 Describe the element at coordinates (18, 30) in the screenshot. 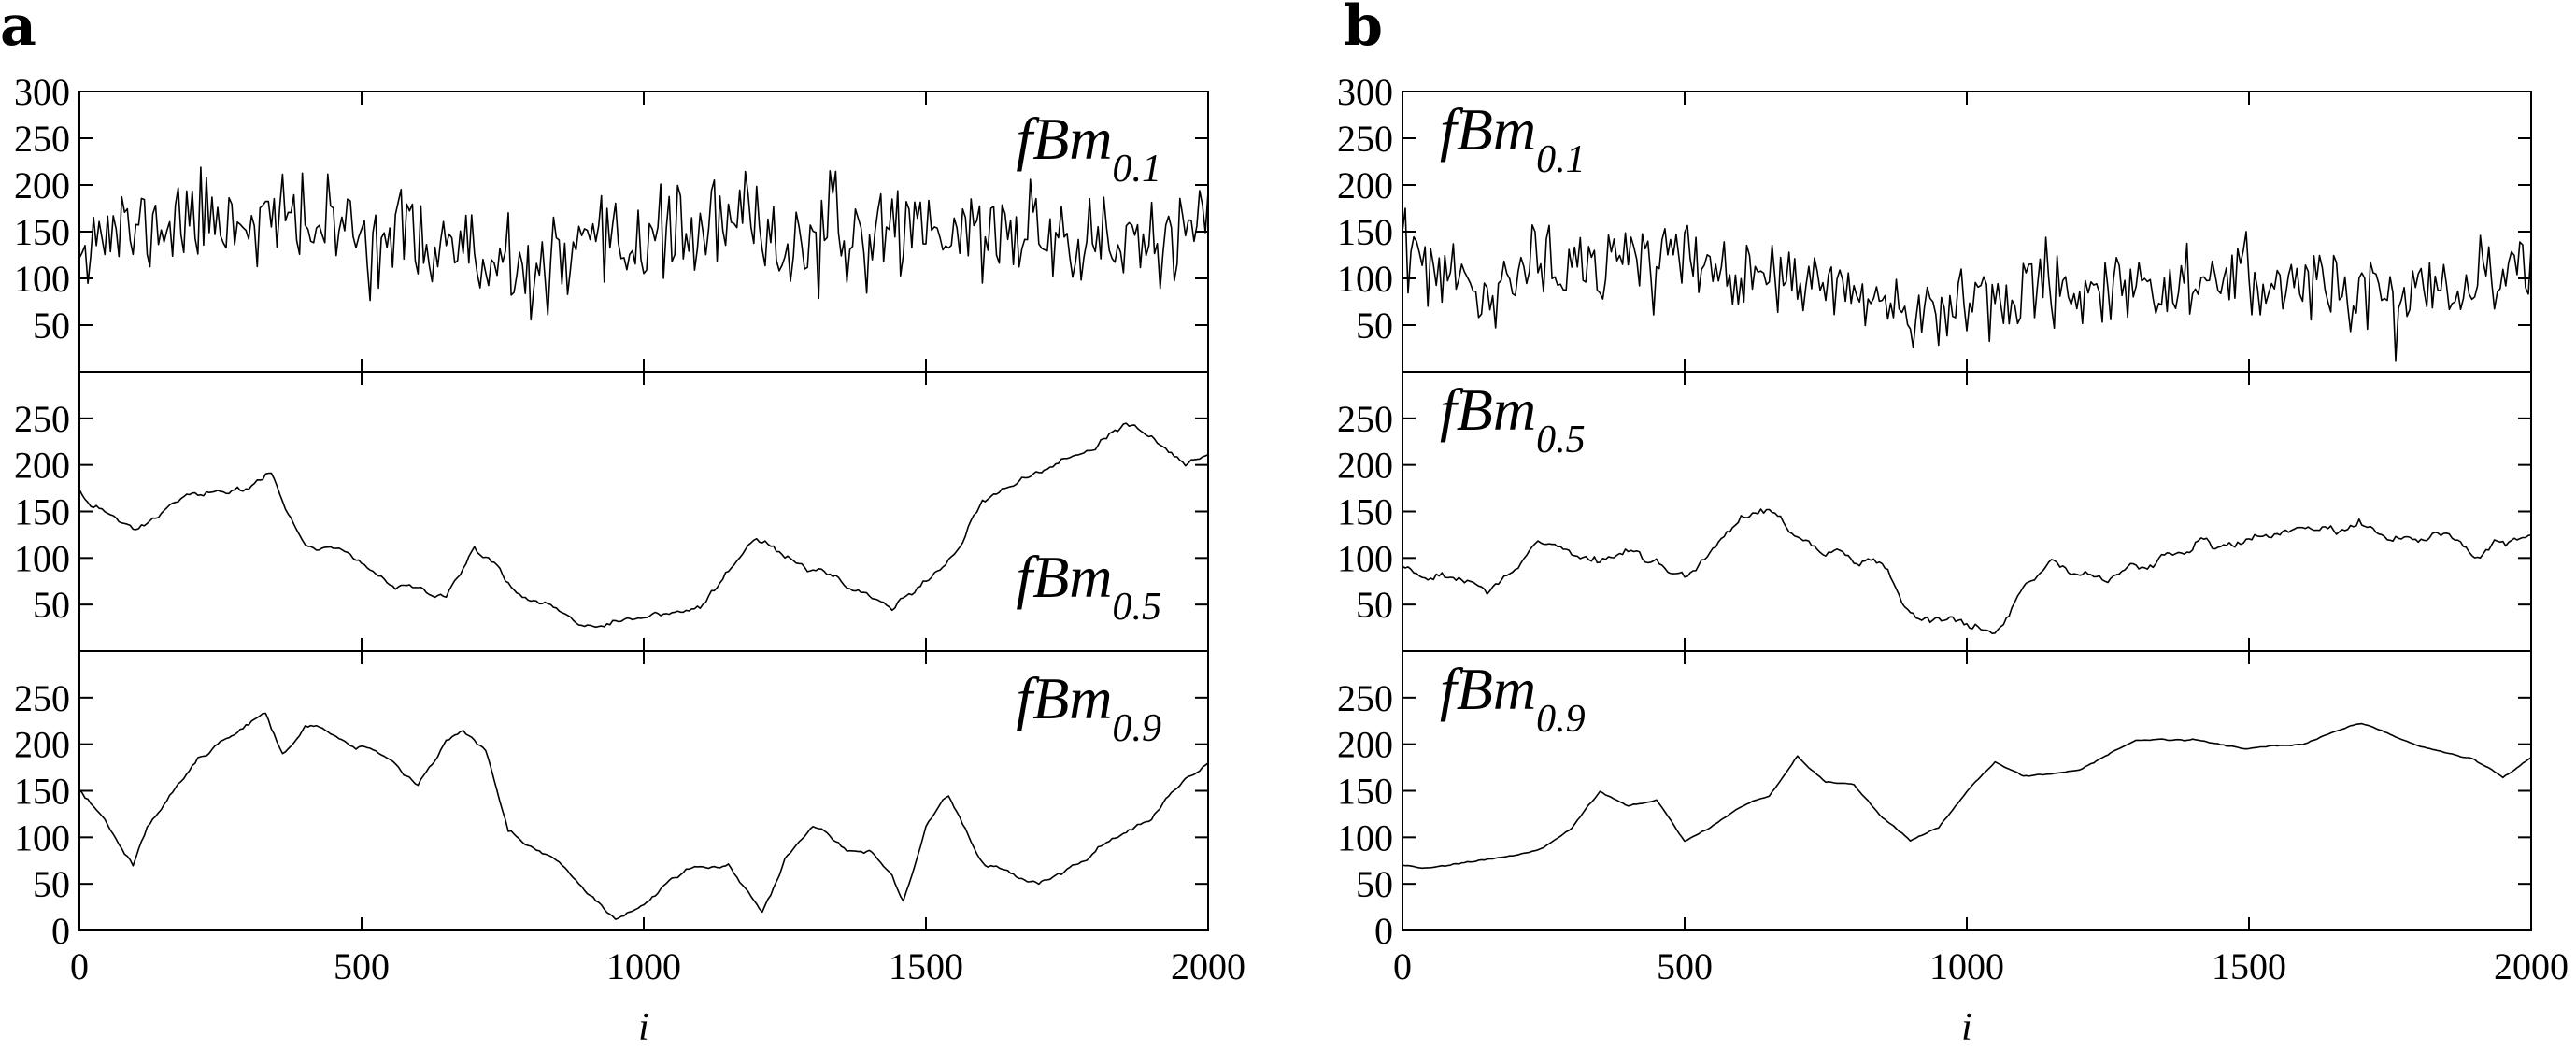

I see `panel-letter: a` at that location.